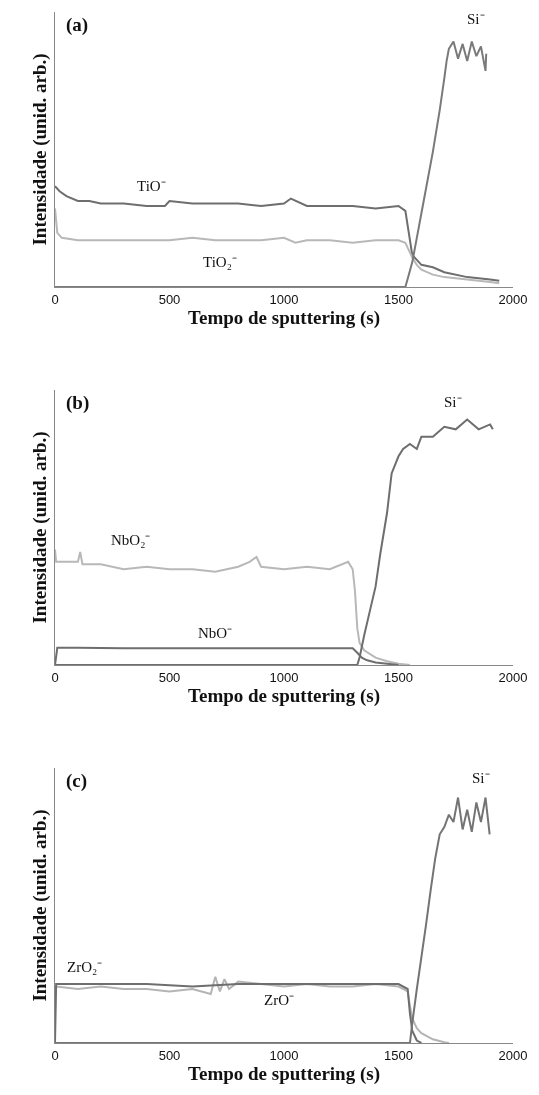 The height and width of the screenshot is (1095, 539). Describe the element at coordinates (279, 1000) in the screenshot. I see `series-label: ZrO⁻` at that location.